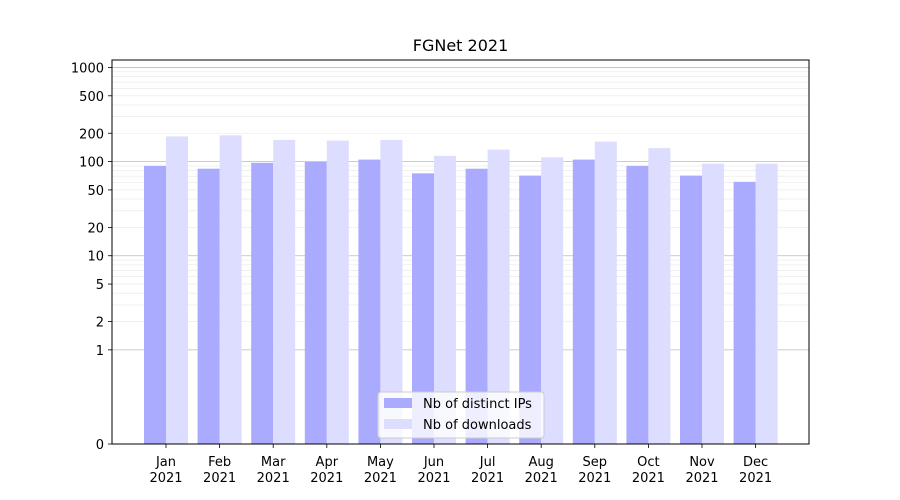  I want to click on bar-distinct-ips-nov, so click(691, 309).